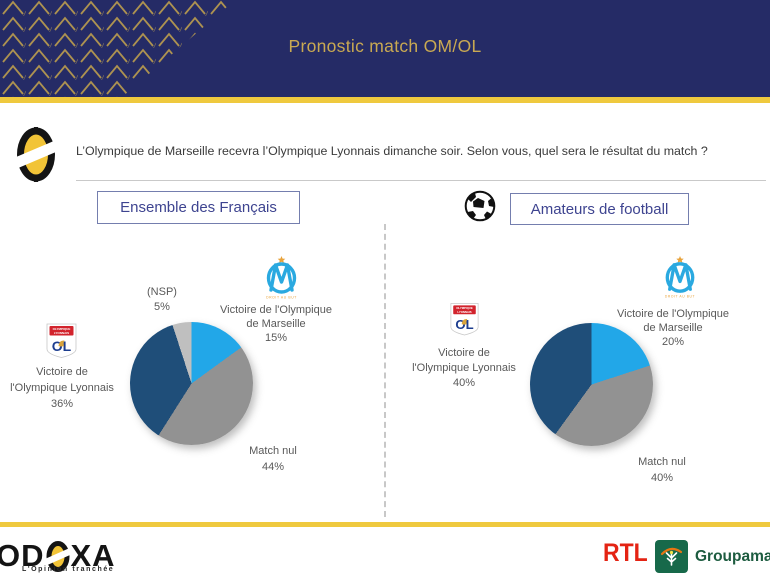  I want to click on slice-label-ol-victory: Victoire de l'Olympique Lyonnais 40%, so click(464, 368).